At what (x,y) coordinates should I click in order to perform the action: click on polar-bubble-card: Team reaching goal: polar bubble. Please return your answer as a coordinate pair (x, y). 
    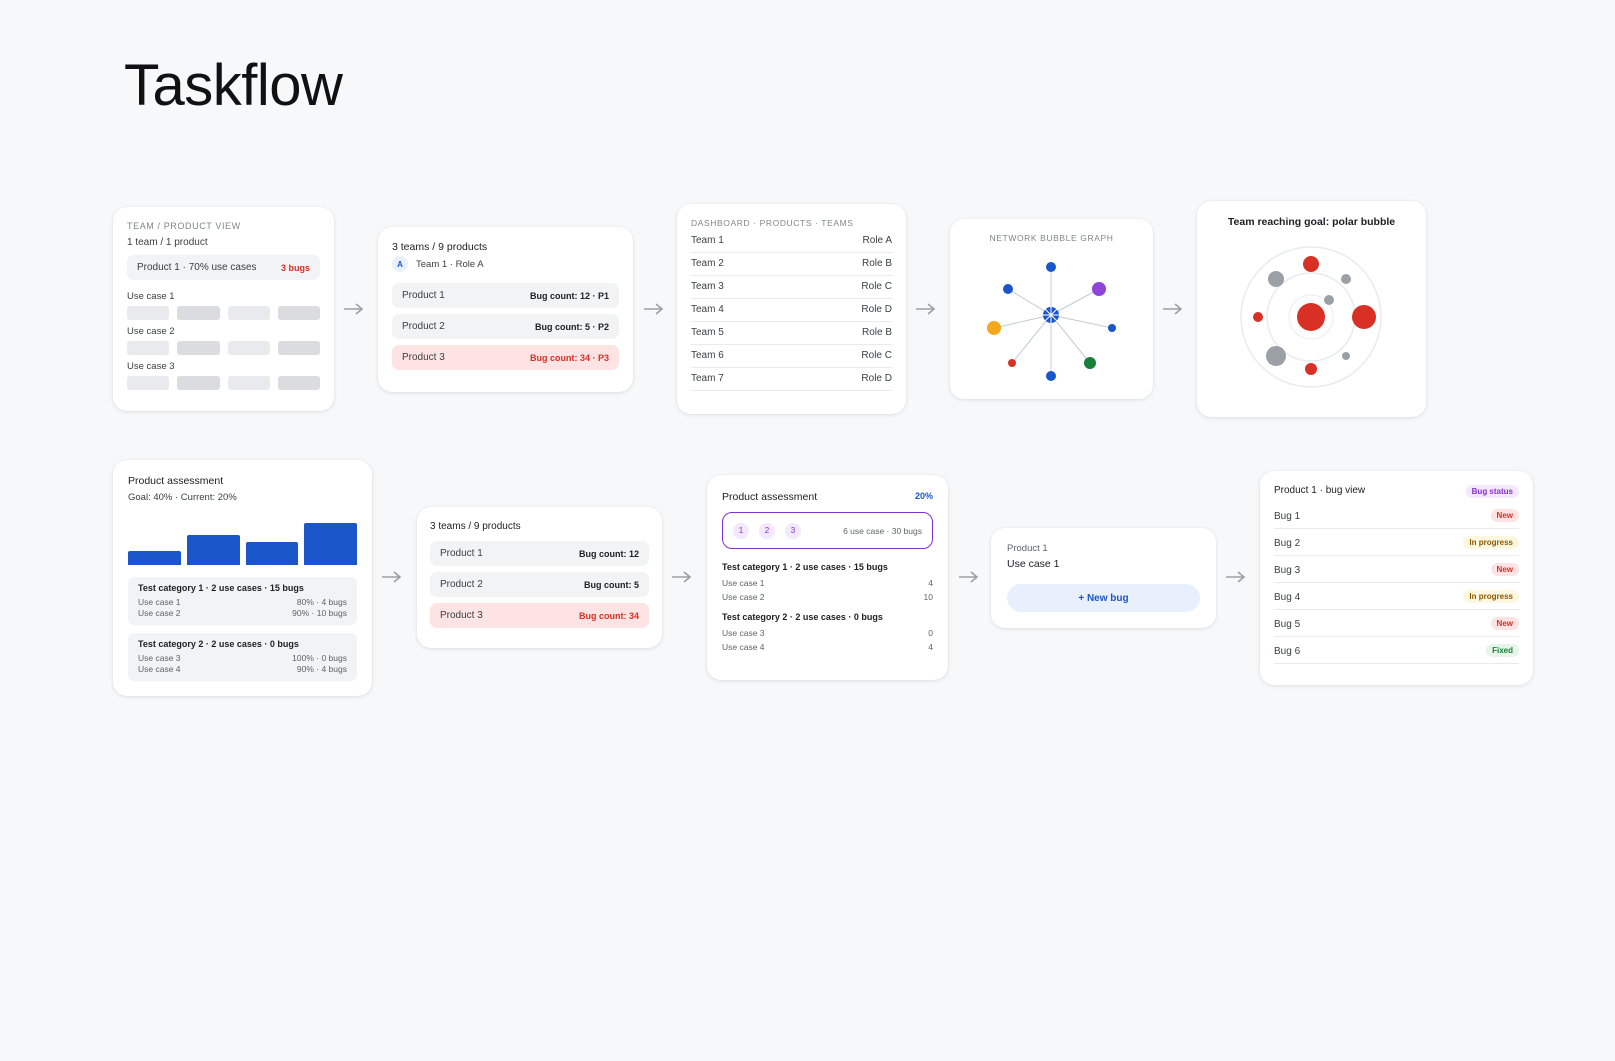
    Looking at the image, I should click on (1311, 309).